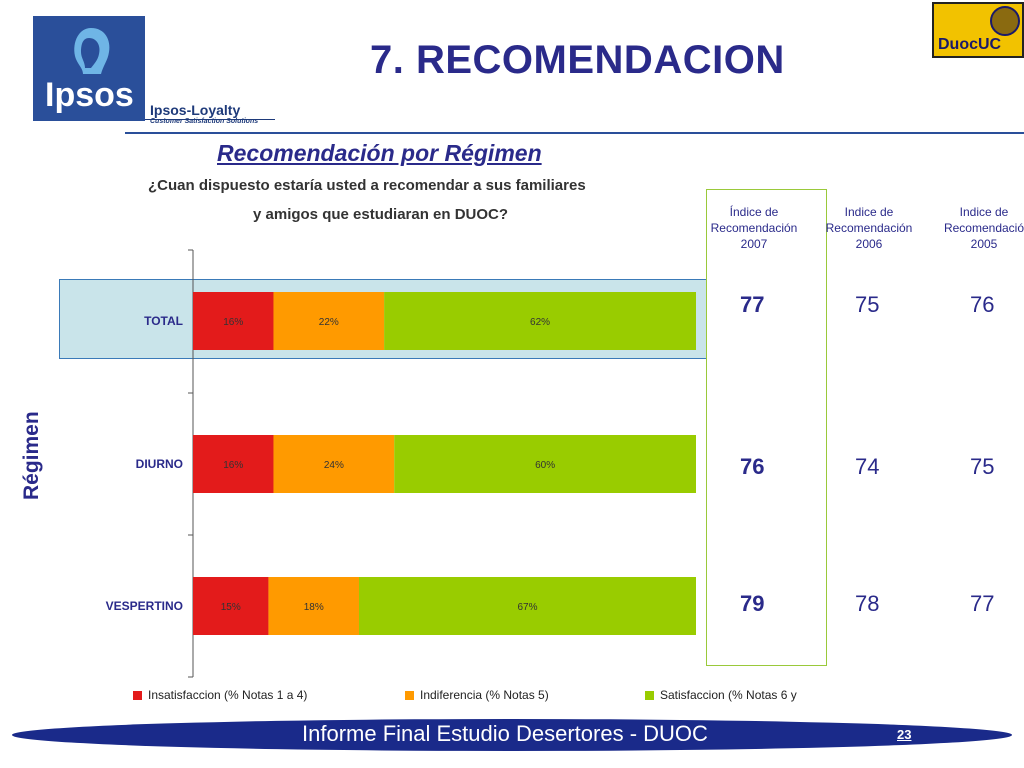 The image size is (1024, 768). I want to click on legend-item: Insatisfaccion (% Notas 1 a 4), so click(220, 695).